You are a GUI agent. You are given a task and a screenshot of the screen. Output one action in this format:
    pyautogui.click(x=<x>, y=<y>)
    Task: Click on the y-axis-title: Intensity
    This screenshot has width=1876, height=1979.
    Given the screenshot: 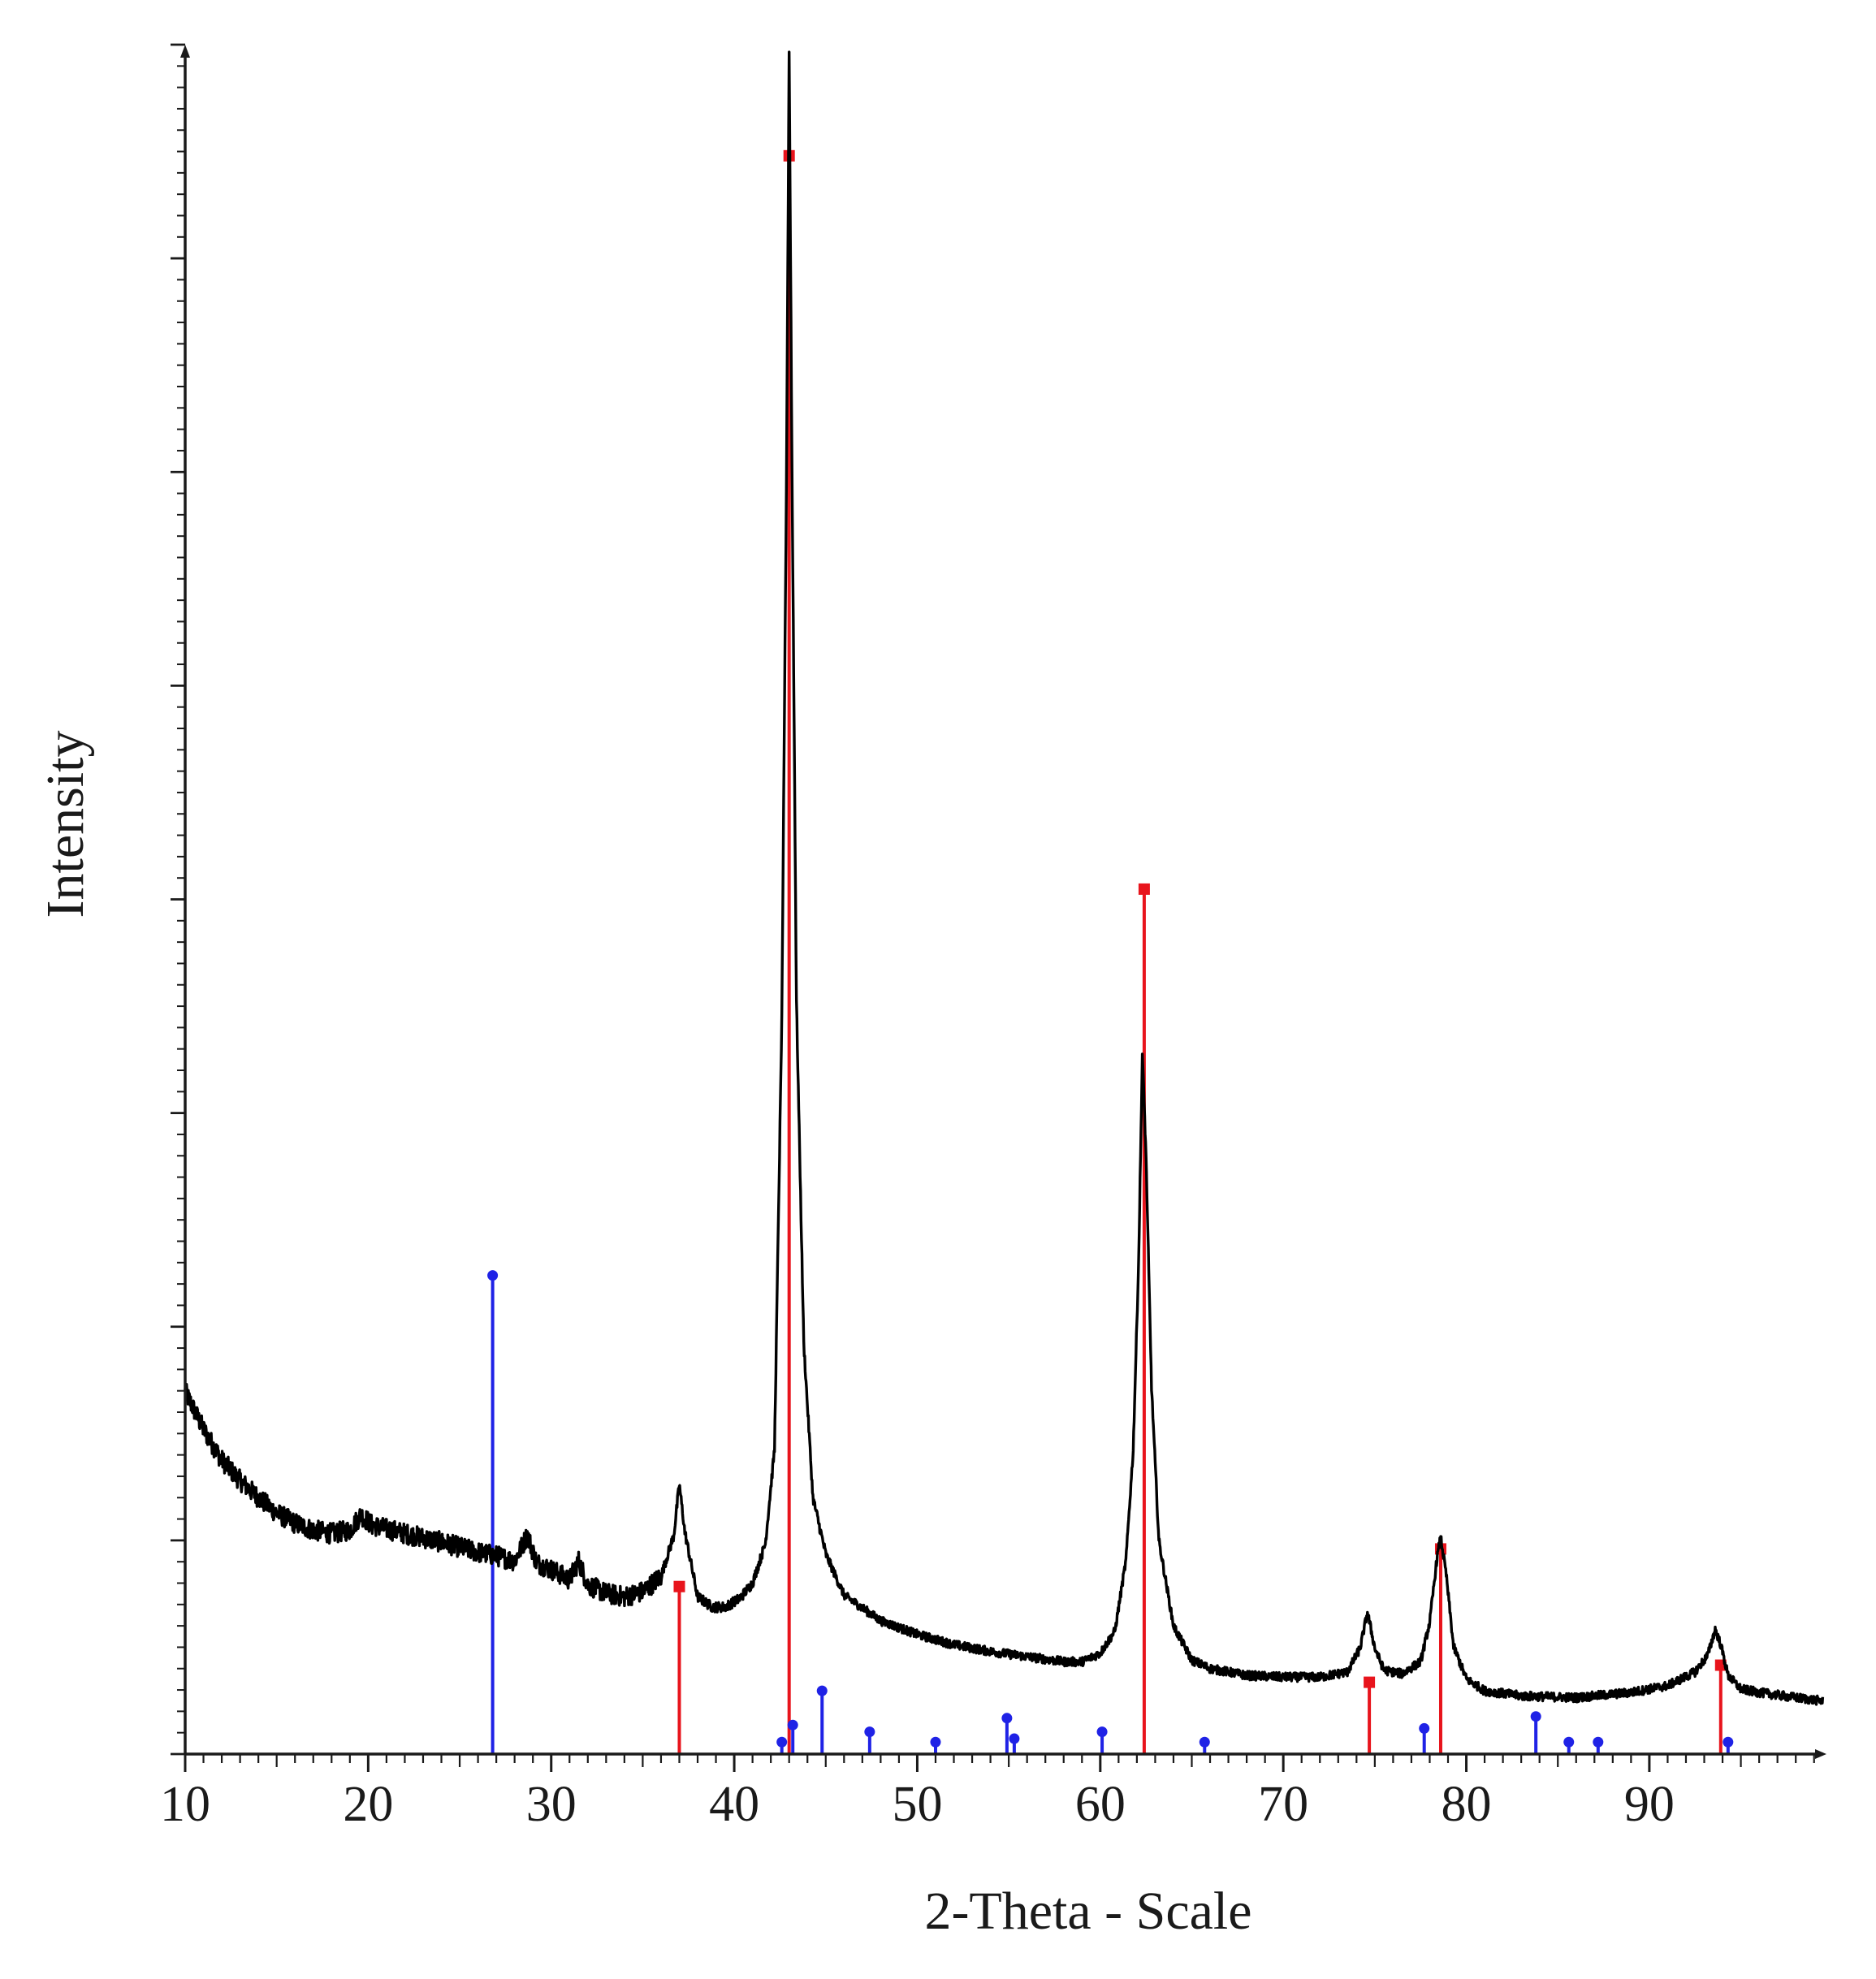 What is the action you would take?
    pyautogui.click(x=65, y=824)
    